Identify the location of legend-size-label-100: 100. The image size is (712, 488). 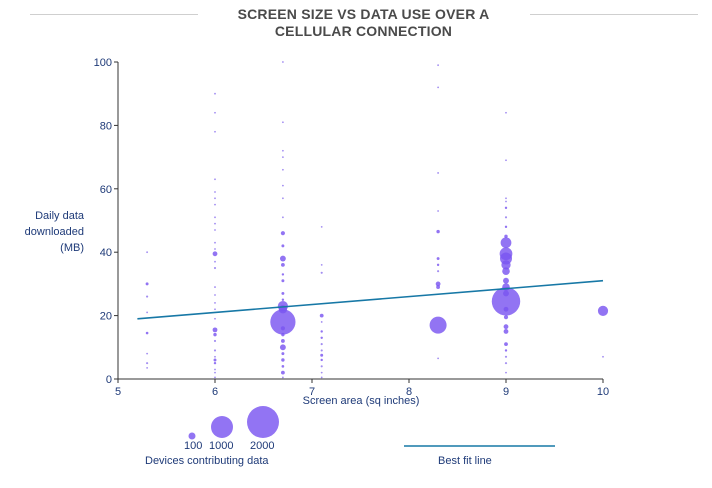
(193, 446).